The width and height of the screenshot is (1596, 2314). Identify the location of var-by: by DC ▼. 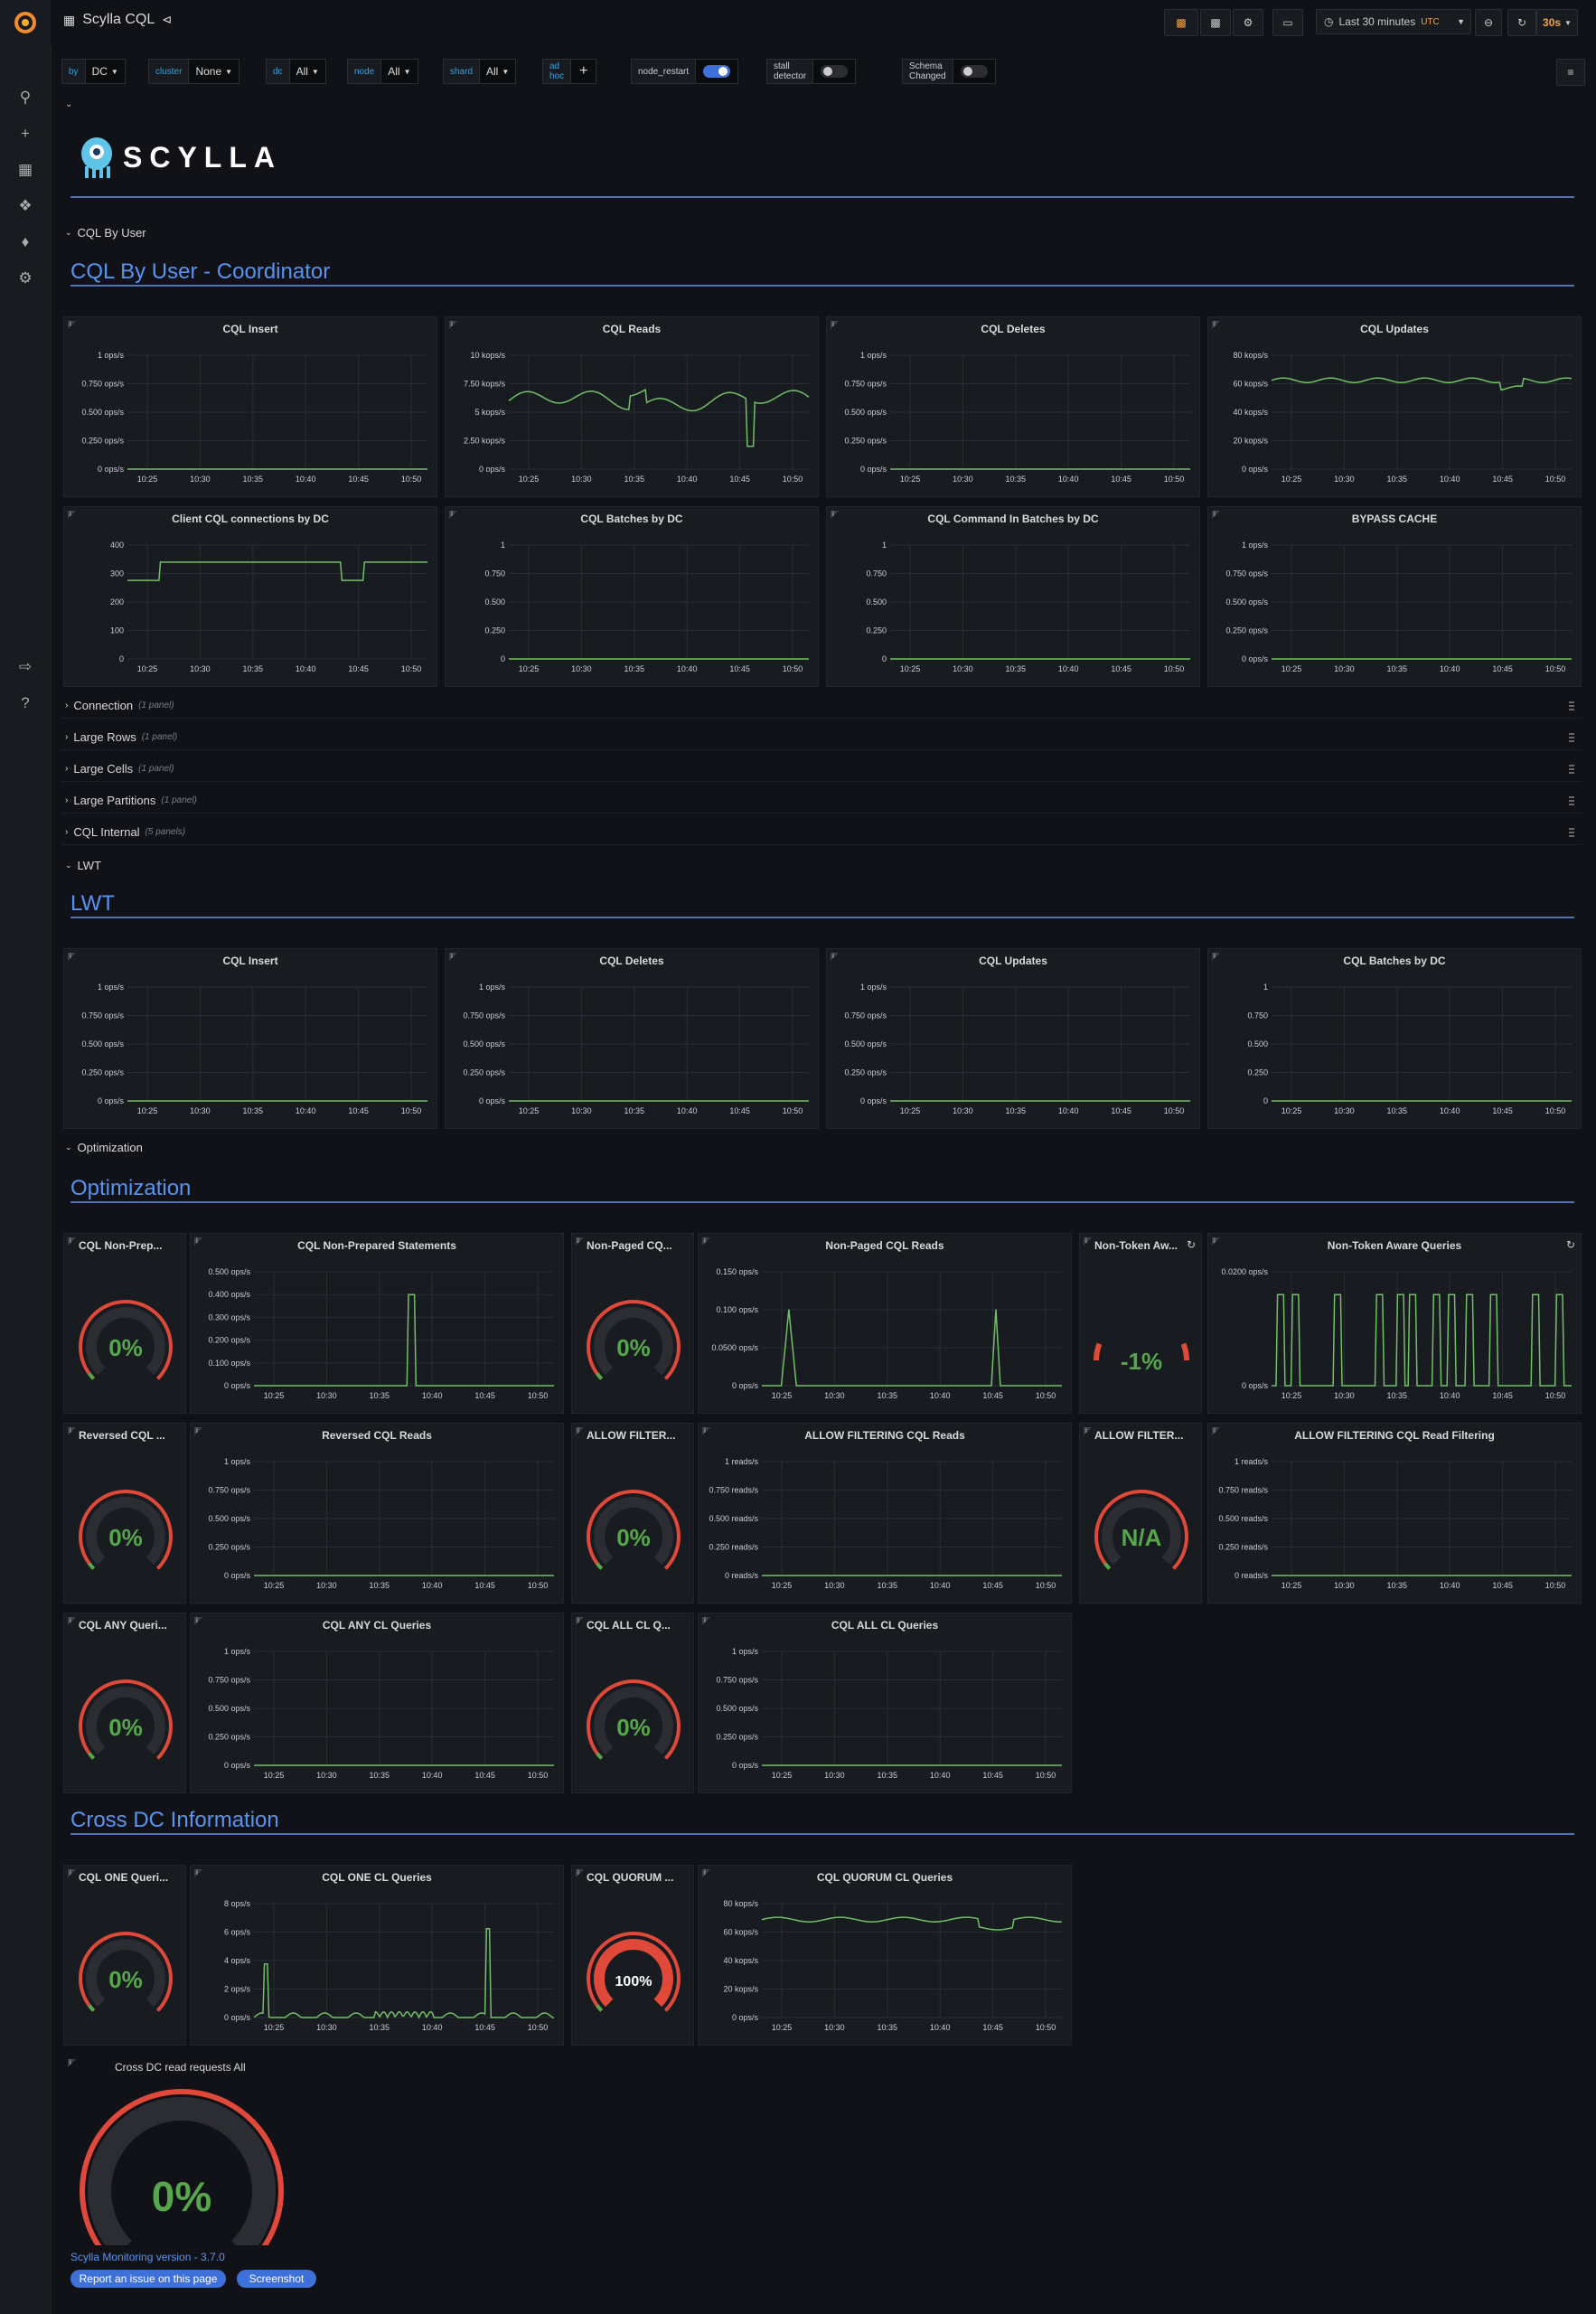
(93, 72).